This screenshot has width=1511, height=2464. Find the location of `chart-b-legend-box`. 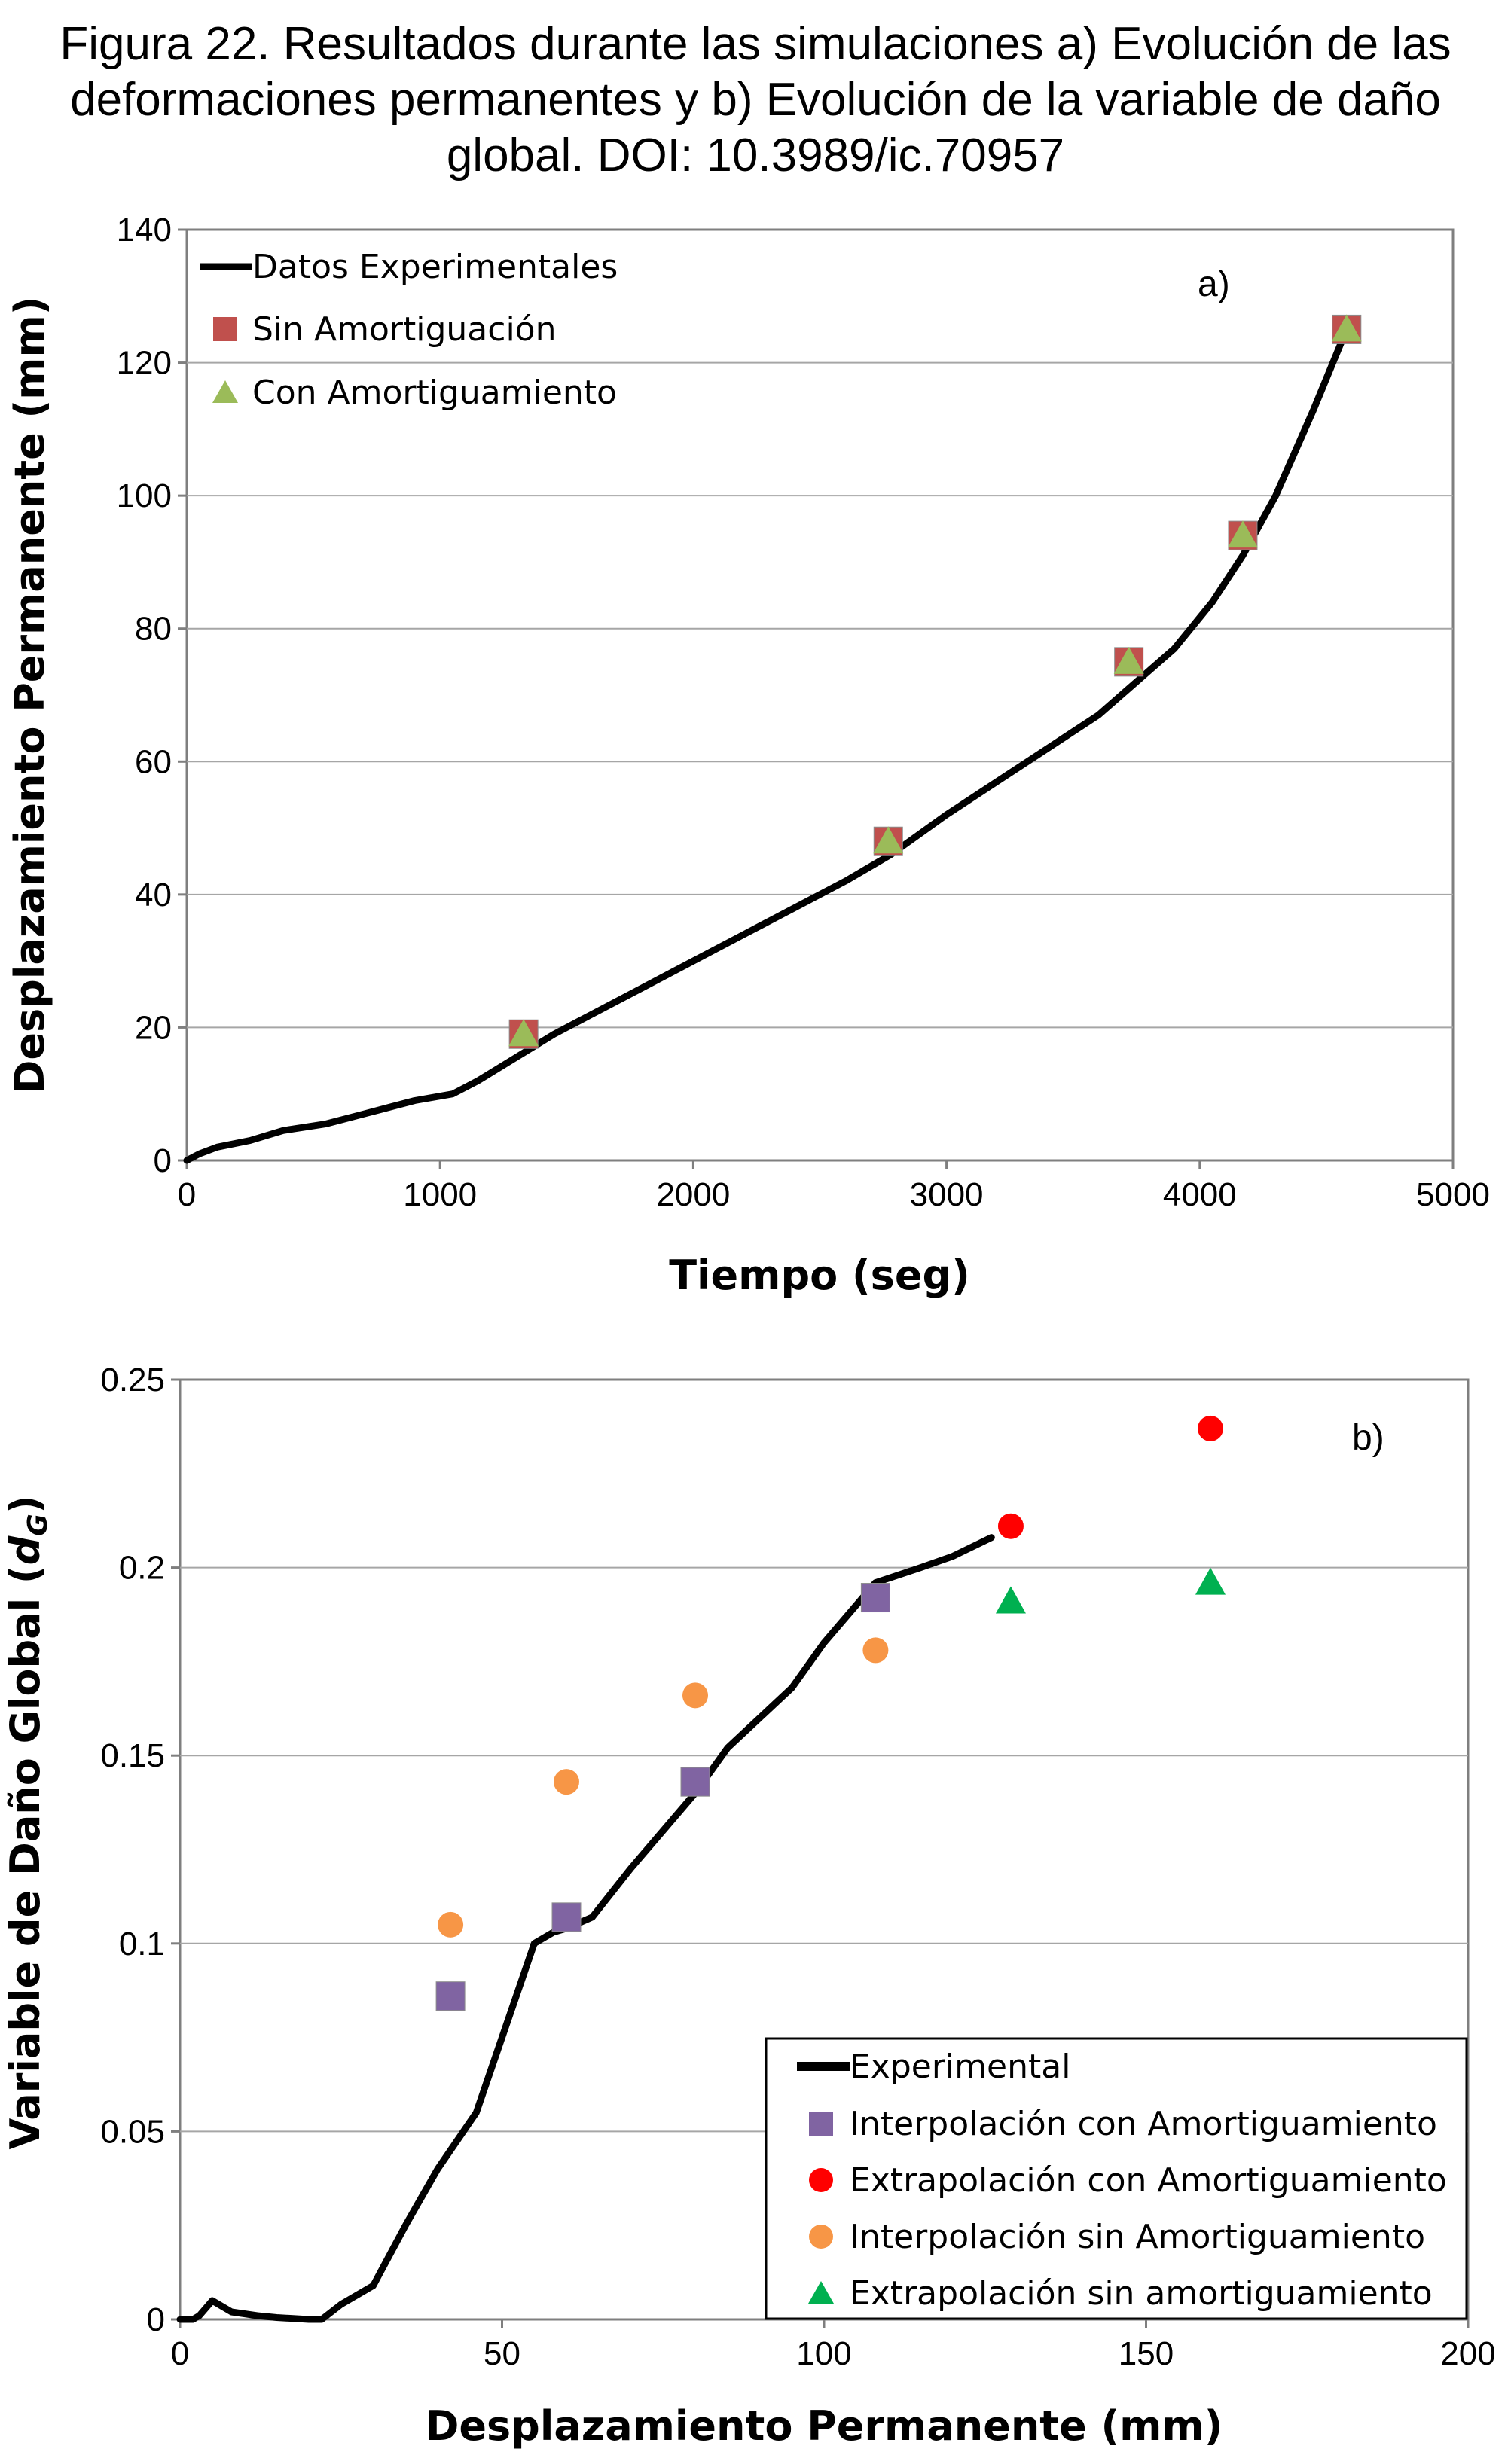

chart-b-legend-box is located at coordinates (1116, 2178).